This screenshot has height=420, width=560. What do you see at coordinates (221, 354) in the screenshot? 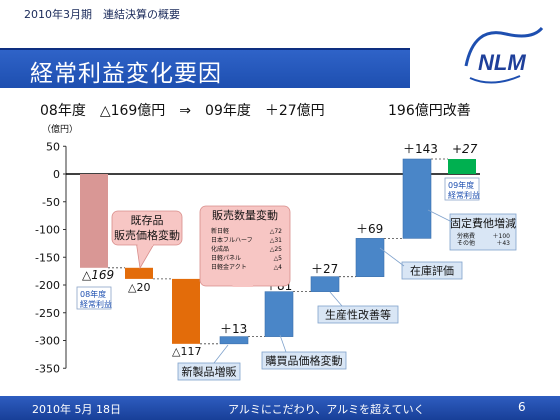
I see `leader-new-products` at bounding box center [221, 354].